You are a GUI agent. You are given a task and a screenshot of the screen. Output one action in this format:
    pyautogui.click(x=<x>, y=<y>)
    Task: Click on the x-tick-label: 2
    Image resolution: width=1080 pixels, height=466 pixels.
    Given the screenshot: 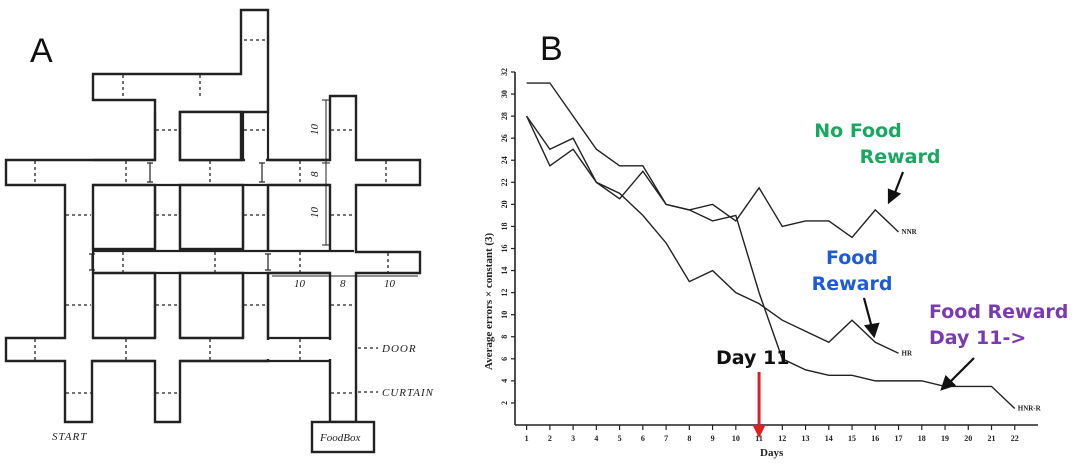 What is the action you would take?
    pyautogui.click(x=550, y=438)
    